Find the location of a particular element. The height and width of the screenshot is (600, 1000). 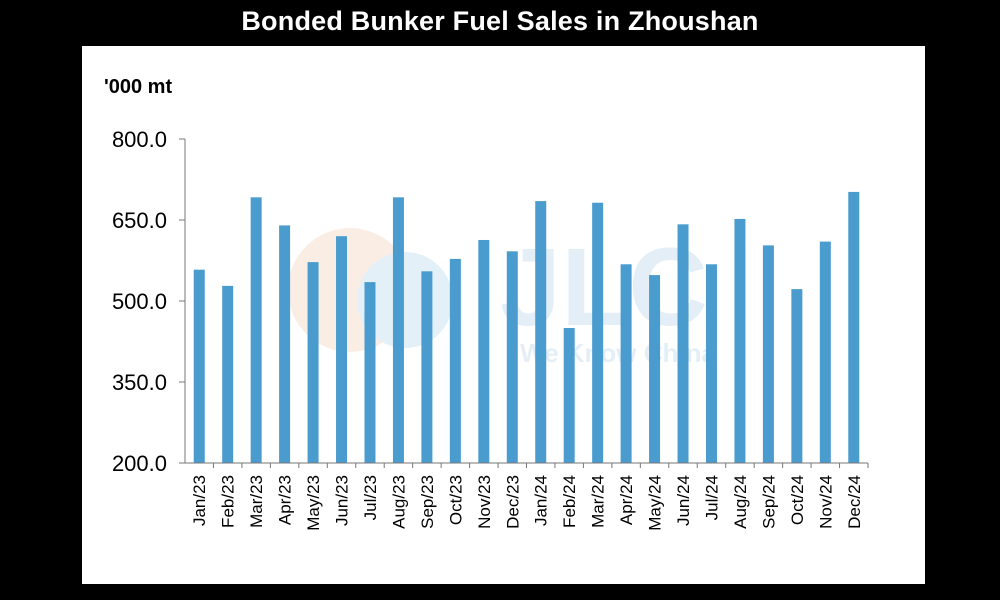

x-tick-label: Dec/23 is located at coordinates (512, 502).